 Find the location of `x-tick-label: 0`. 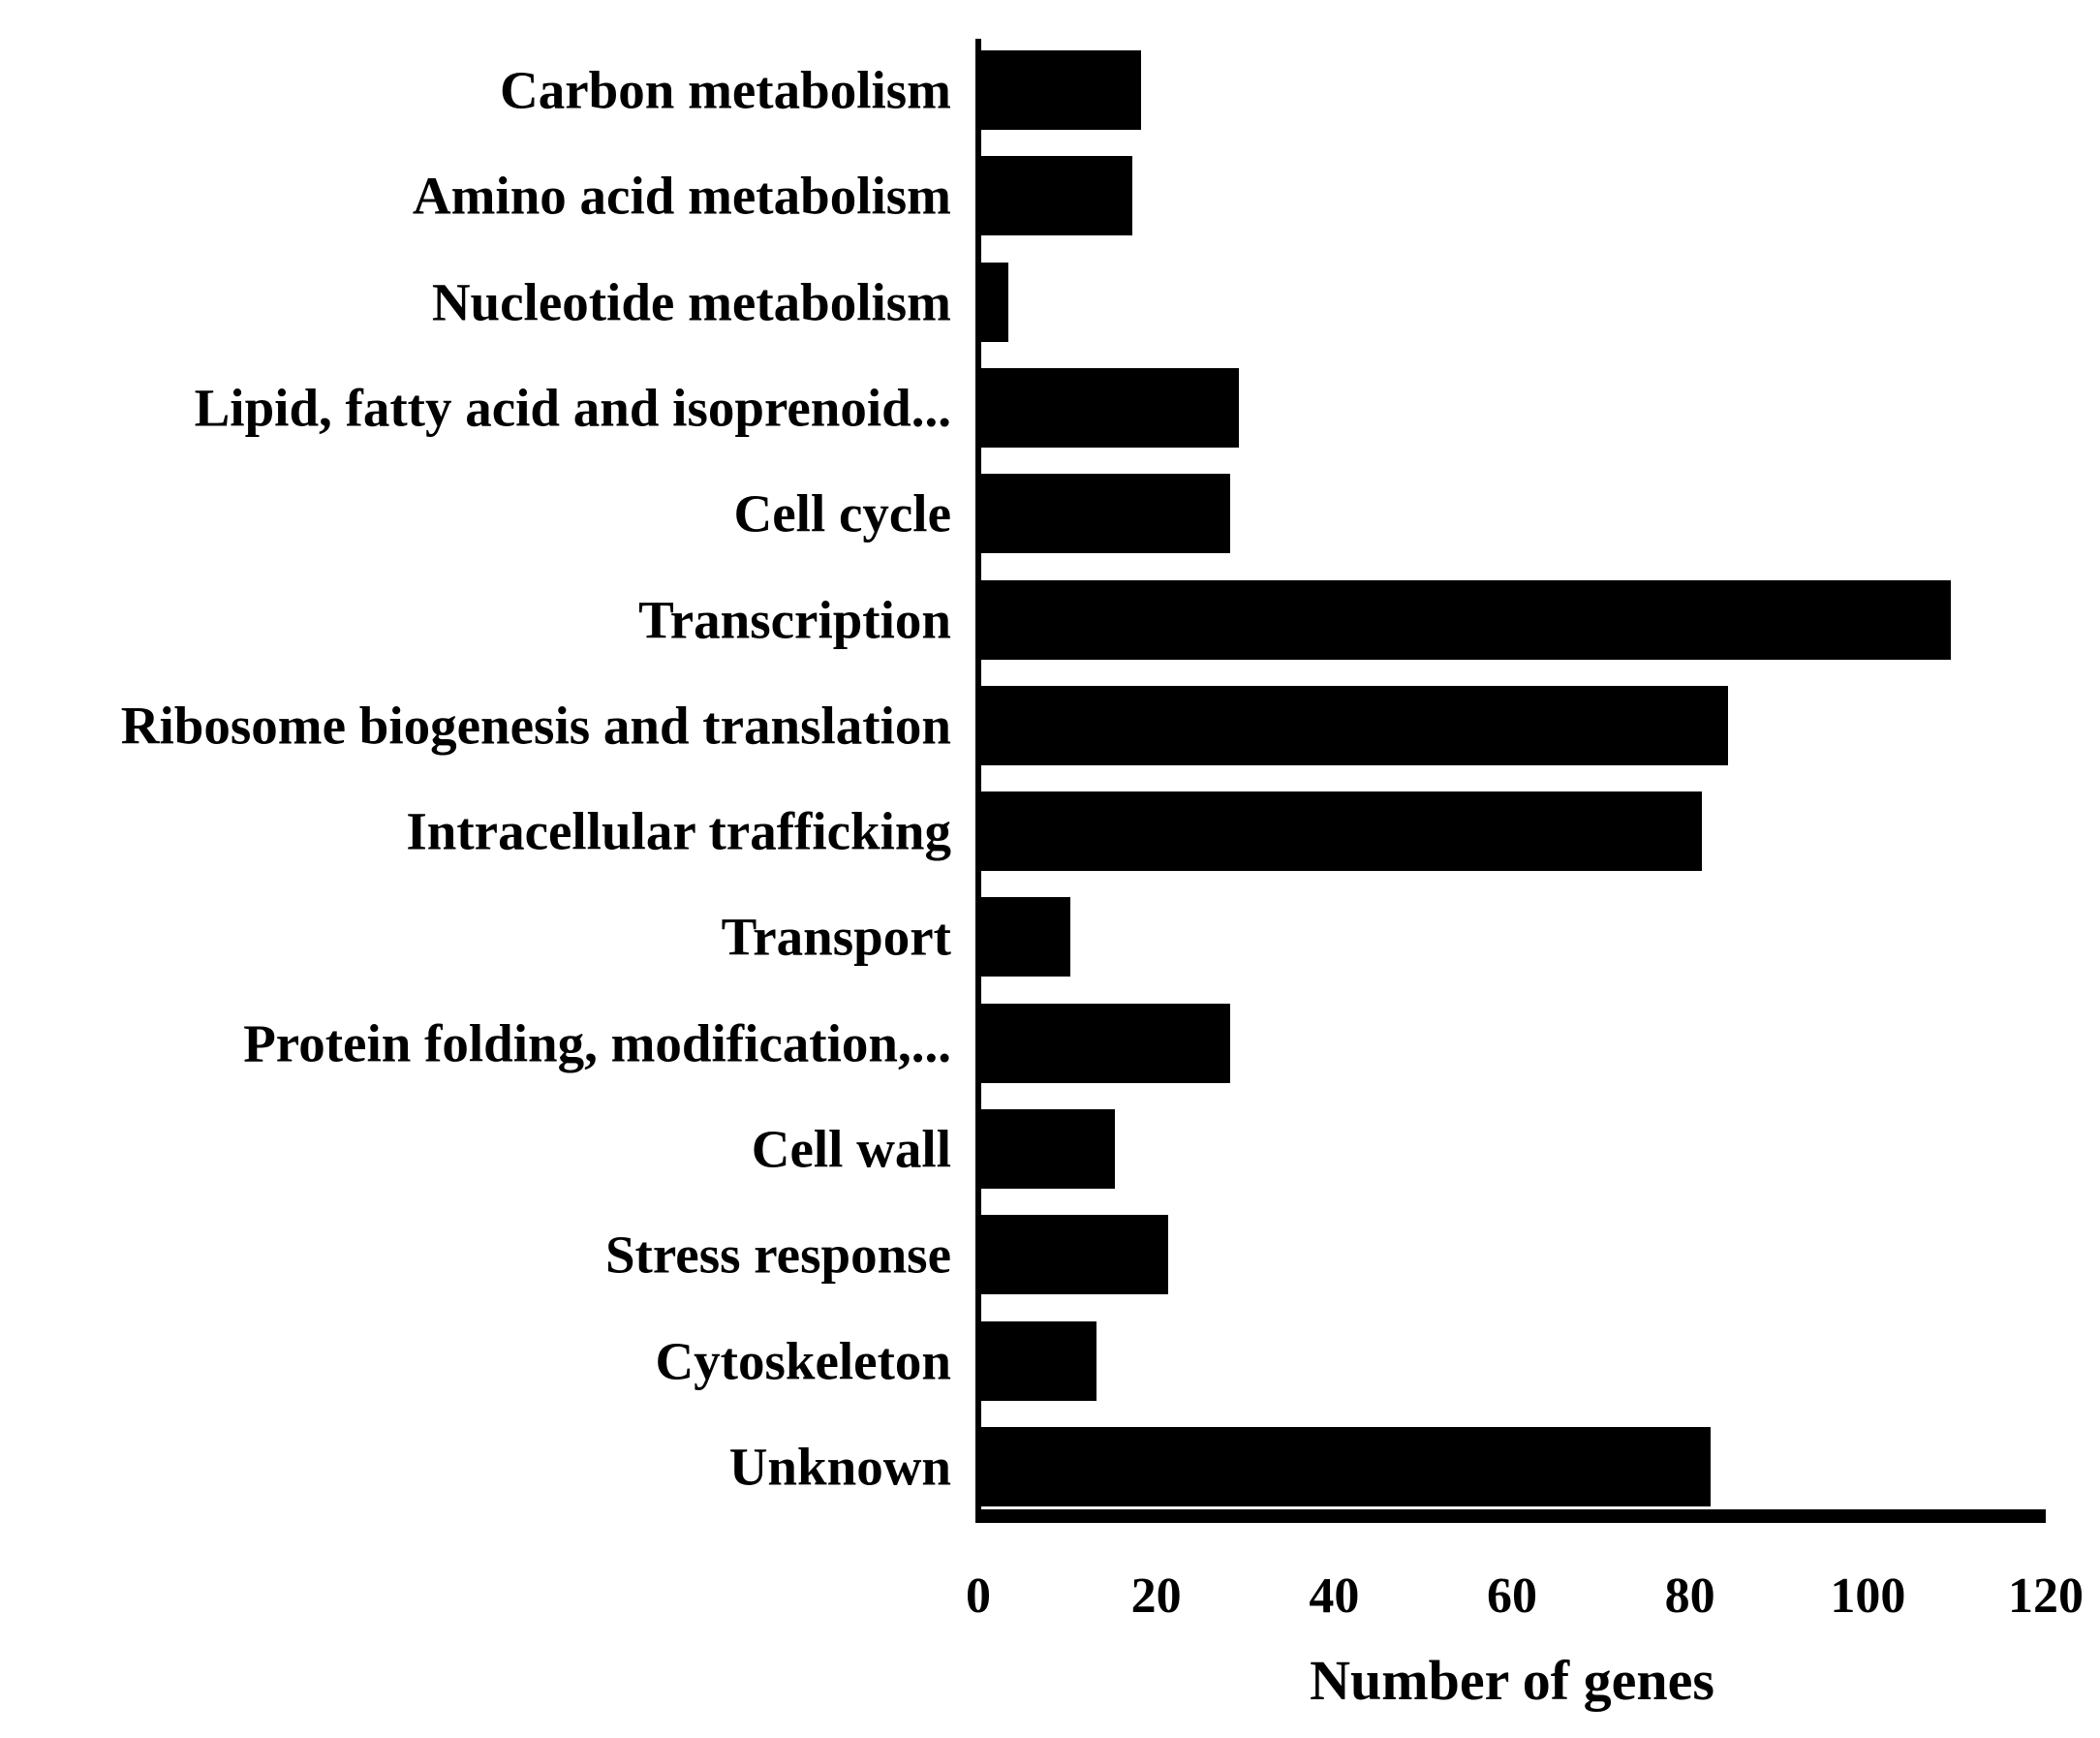

x-tick-label: 0 is located at coordinates (978, 1596).